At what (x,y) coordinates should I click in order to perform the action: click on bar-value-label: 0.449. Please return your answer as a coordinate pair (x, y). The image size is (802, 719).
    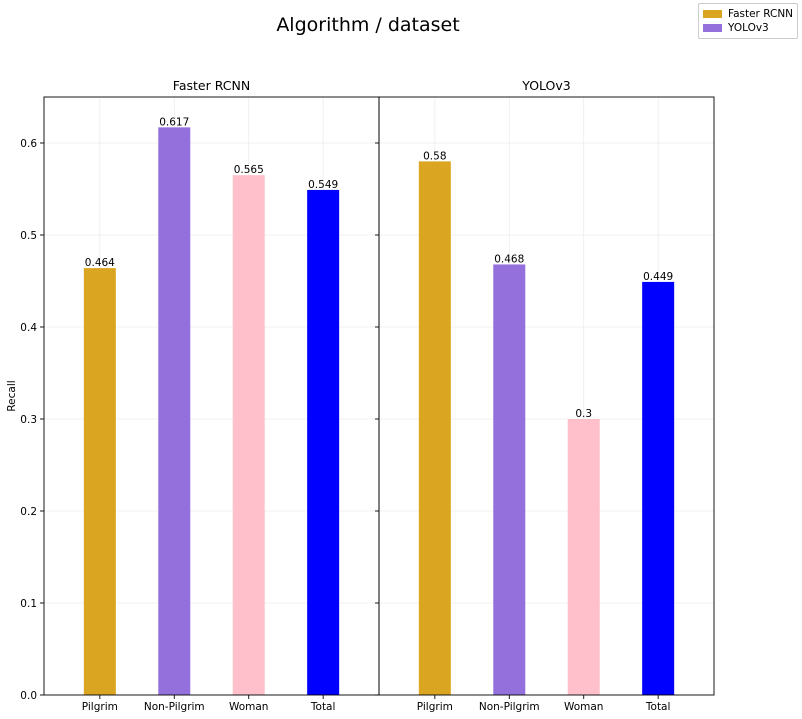
    Looking at the image, I should click on (658, 277).